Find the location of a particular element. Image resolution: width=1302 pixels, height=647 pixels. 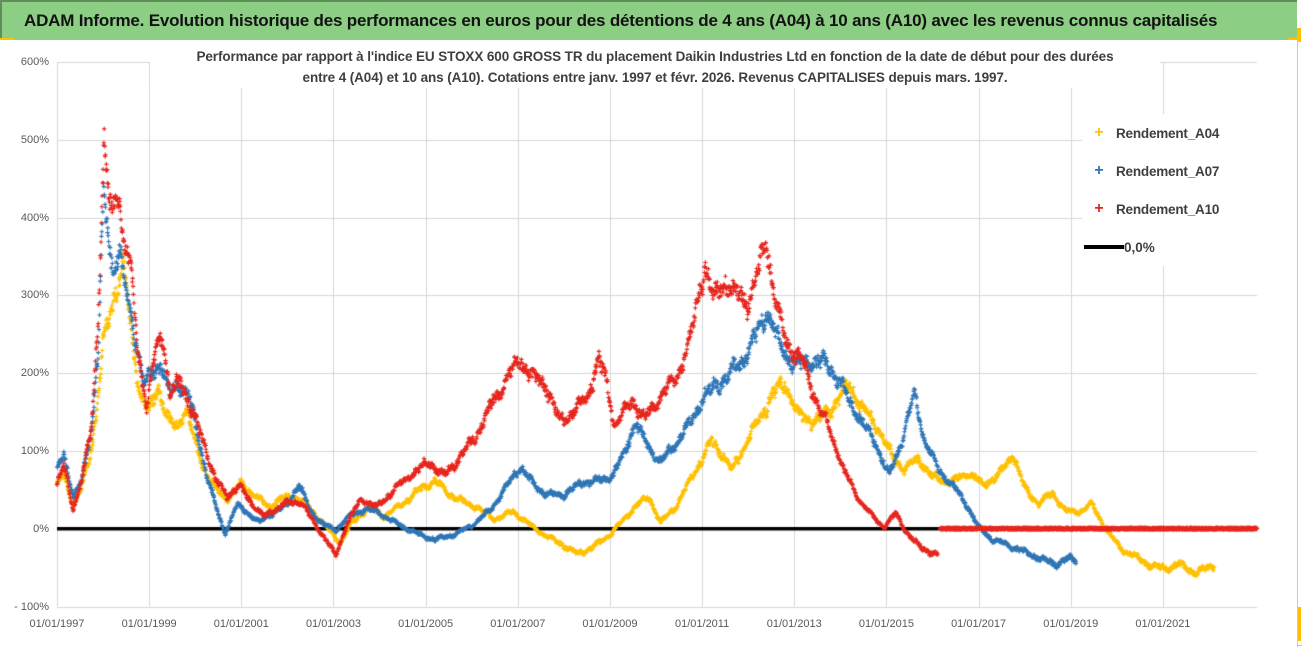

x-axis-tick-label: 01/01/2007 is located at coordinates (518, 623).